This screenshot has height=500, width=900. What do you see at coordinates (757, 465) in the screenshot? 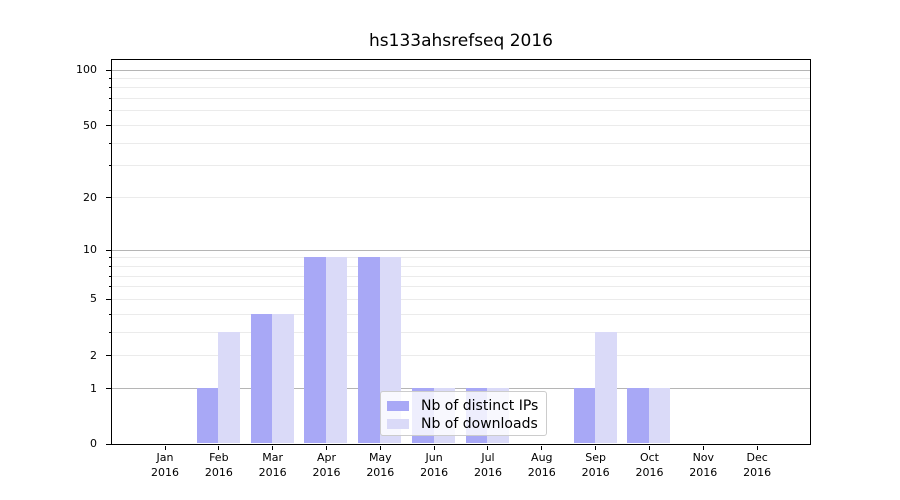
I see `x-tick-label-dec: Dec 2016` at bounding box center [757, 465].